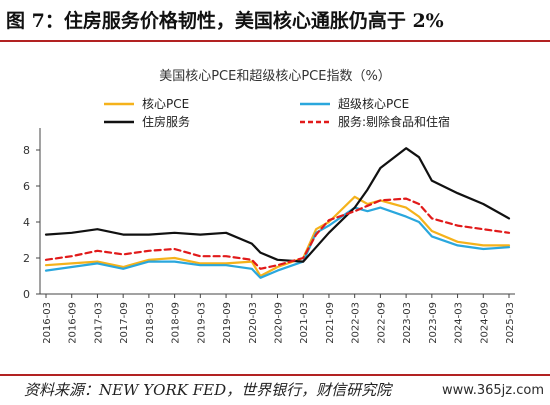 The height and width of the screenshot is (405, 550). Describe the element at coordinates (277, 112) in the screenshot. I see `legend: 核心PCE 超级核心PCE 住房服务 服务:剔除食品和住宿` at that location.